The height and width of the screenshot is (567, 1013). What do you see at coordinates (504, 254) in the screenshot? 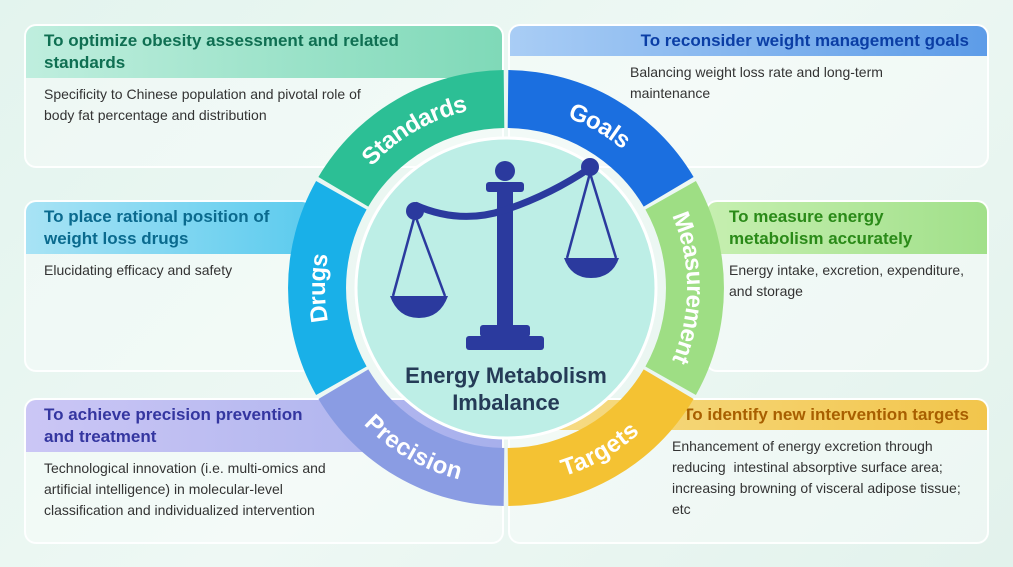
I see `scale-icon` at bounding box center [504, 254].